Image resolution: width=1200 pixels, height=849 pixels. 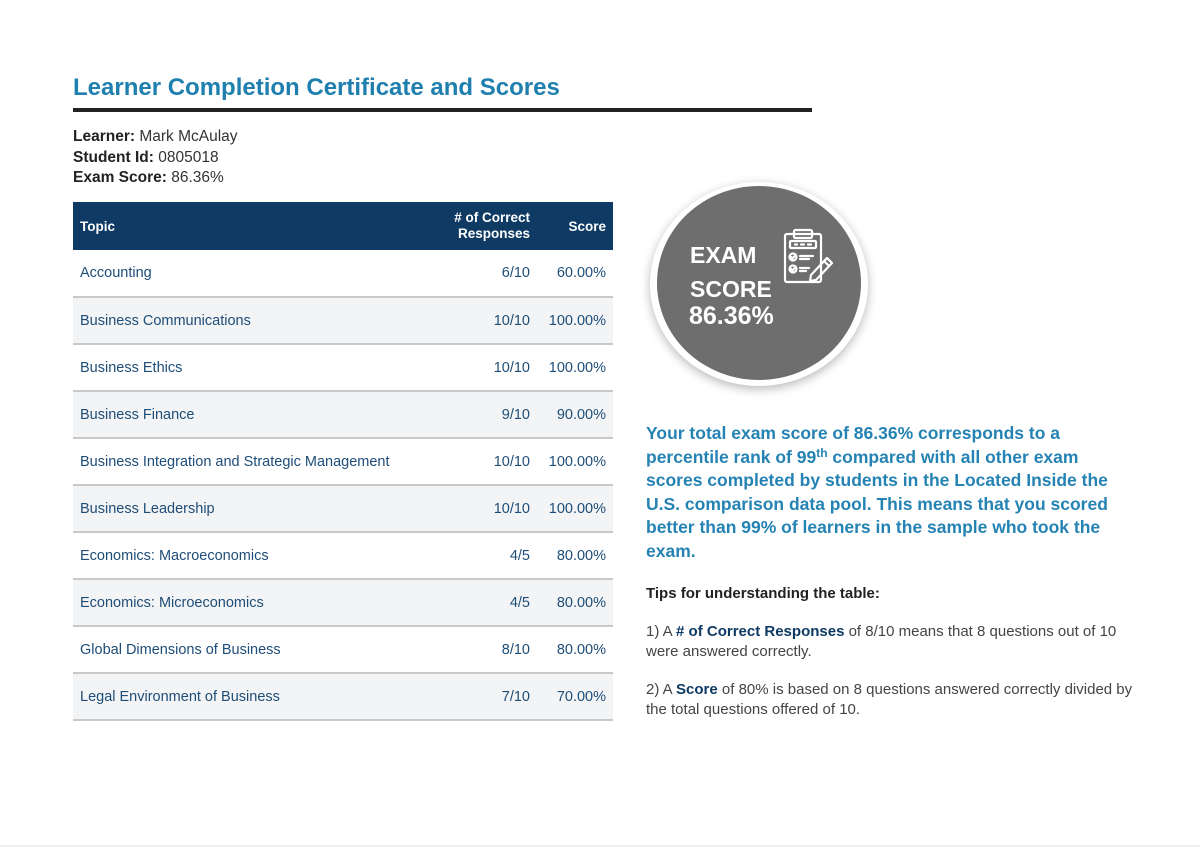 What do you see at coordinates (808, 256) in the screenshot?
I see `clipboard-checklist-icon` at bounding box center [808, 256].